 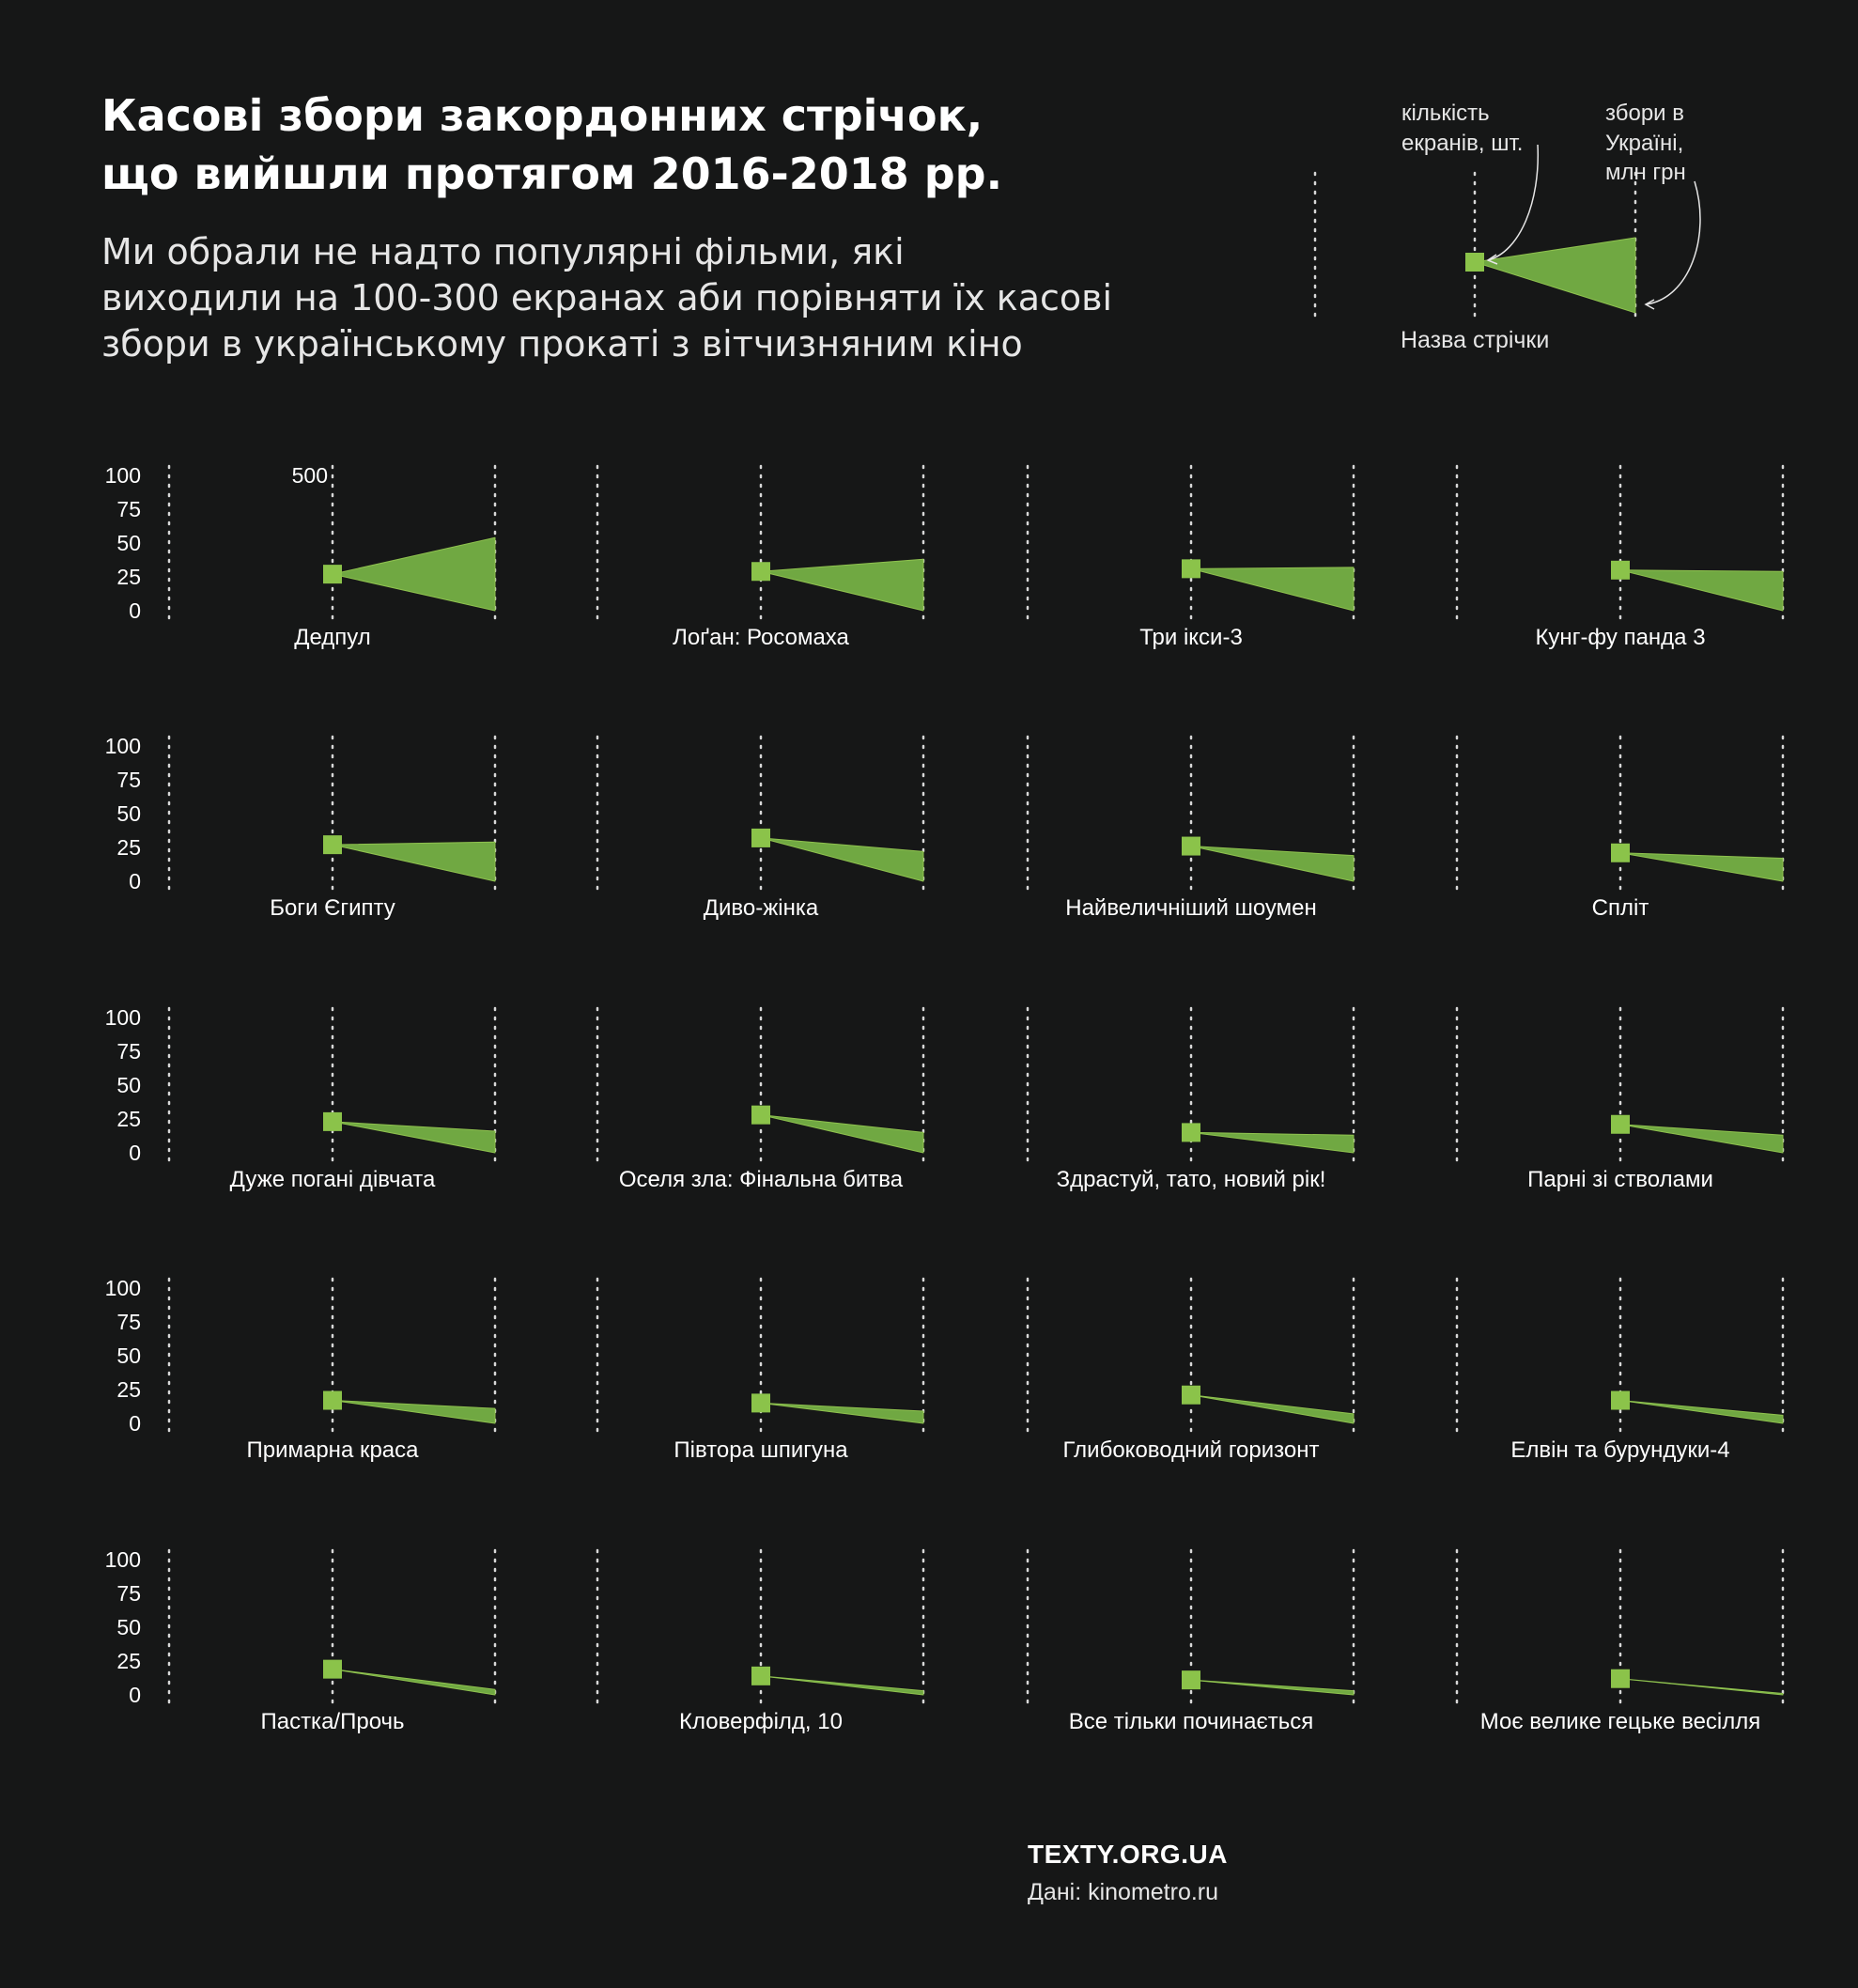 I want to click on film-panel: Все тільки починається, so click(x=1190, y=1641).